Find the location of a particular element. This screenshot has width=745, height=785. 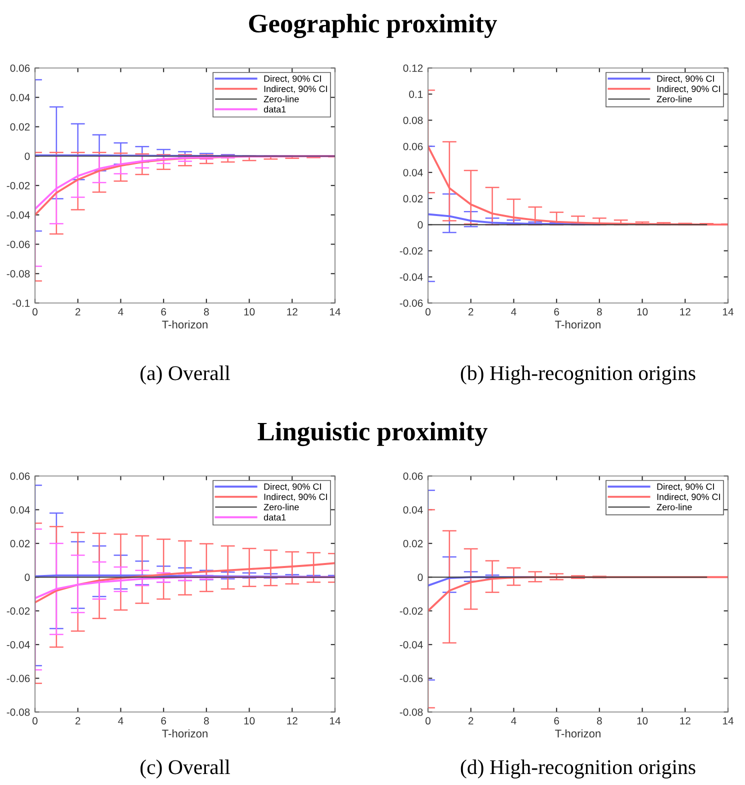

y-tick-label: 0.1 is located at coordinates (416, 94).